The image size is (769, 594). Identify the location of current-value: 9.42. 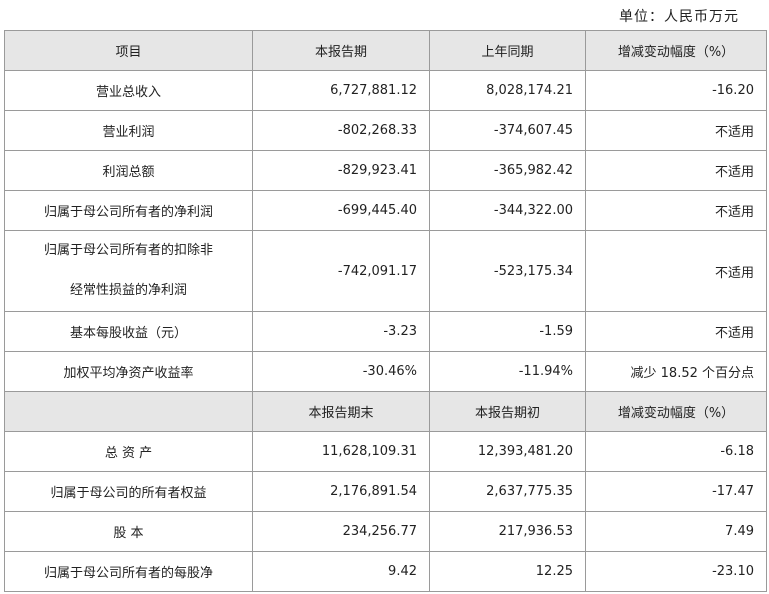
(341, 571).